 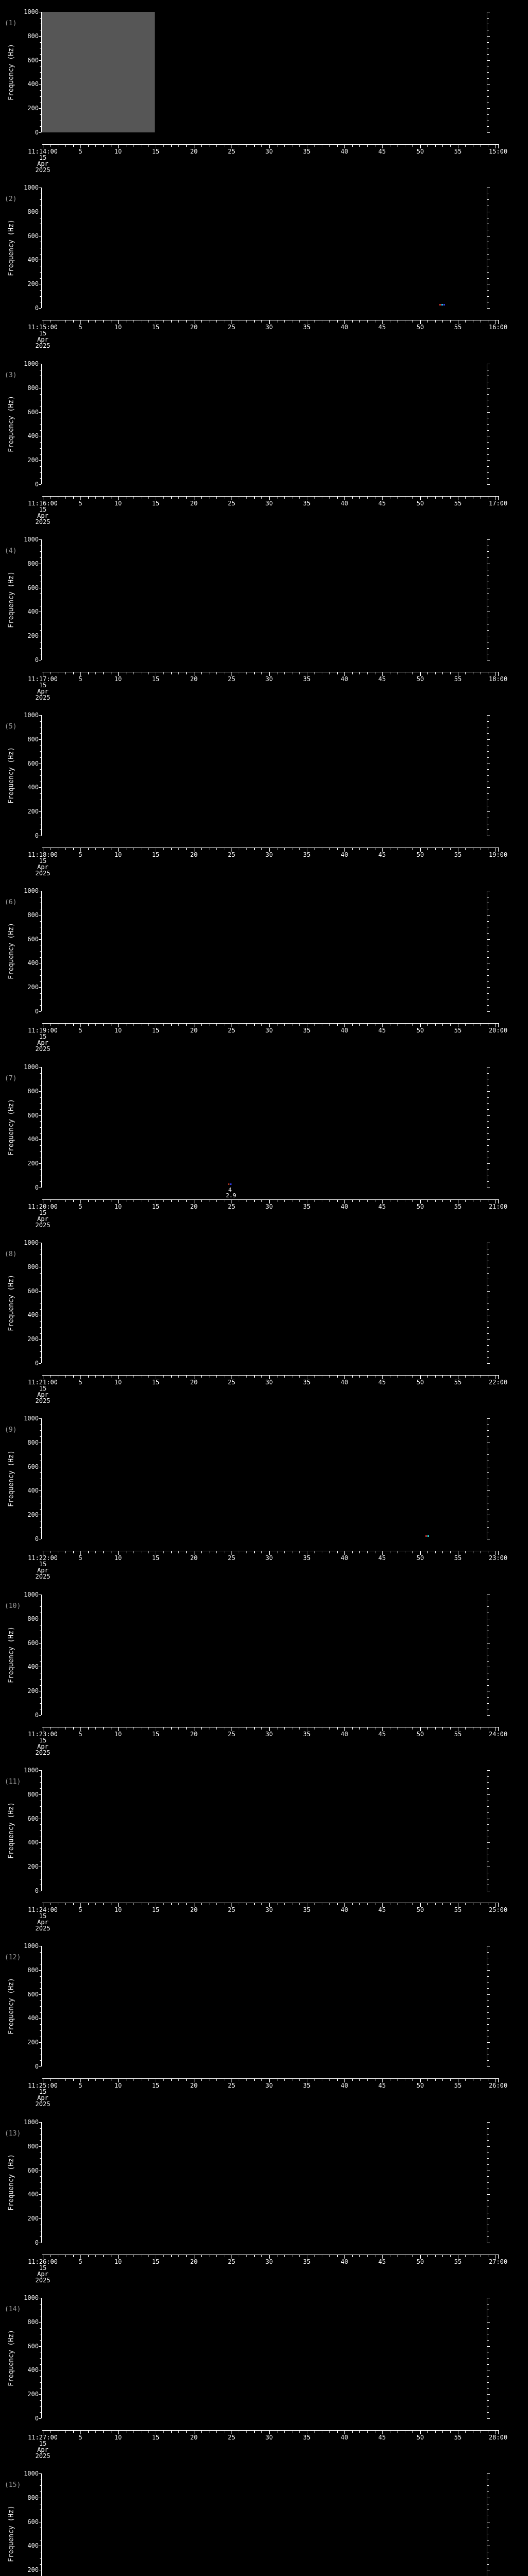 I want to click on x-tick-label-minute: 55, so click(x=458, y=854).